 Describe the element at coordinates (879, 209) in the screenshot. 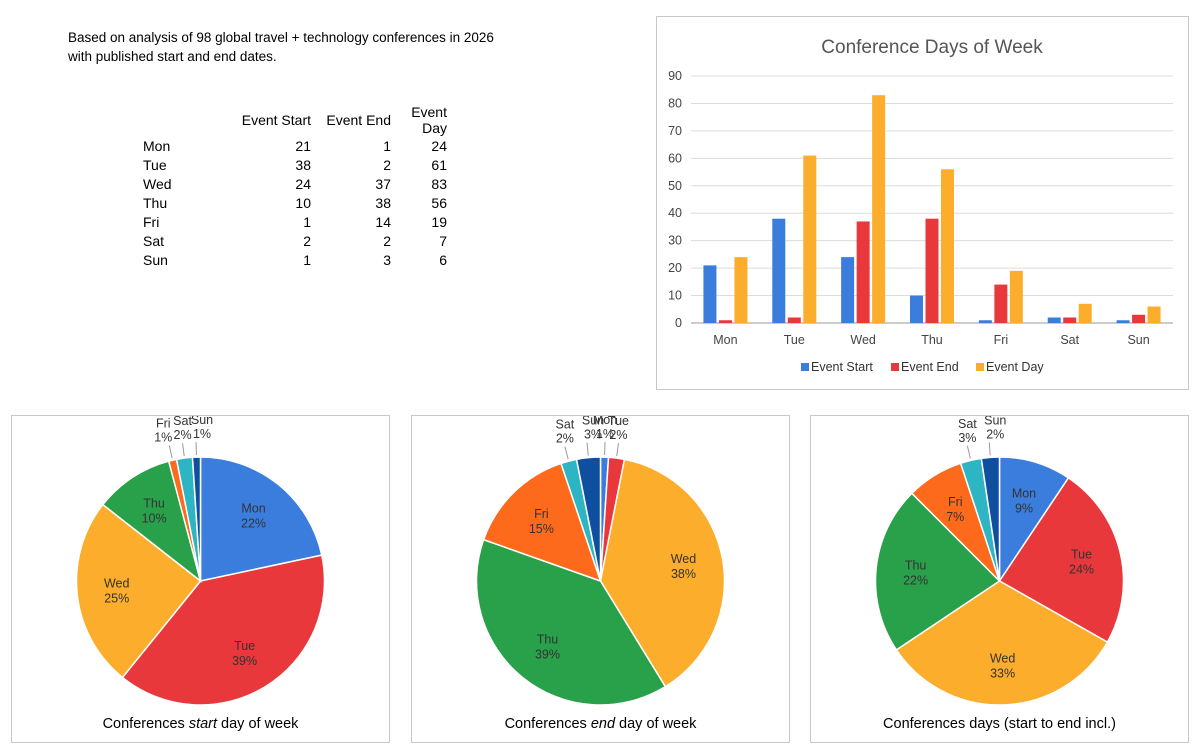

I see `bar-eday-wed` at that location.